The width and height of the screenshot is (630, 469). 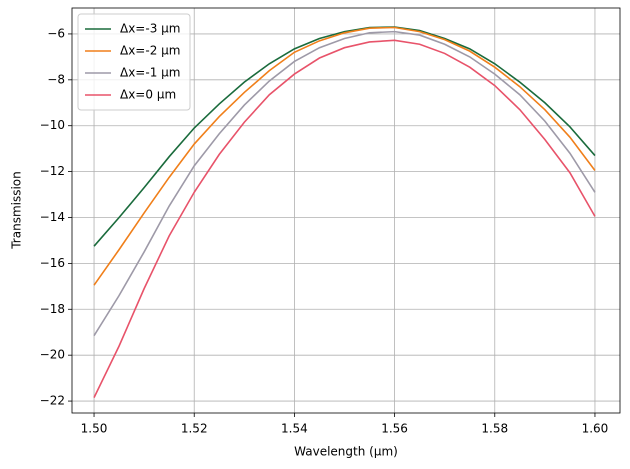 What do you see at coordinates (394, 429) in the screenshot?
I see `x-tick-label: 1.56` at bounding box center [394, 429].